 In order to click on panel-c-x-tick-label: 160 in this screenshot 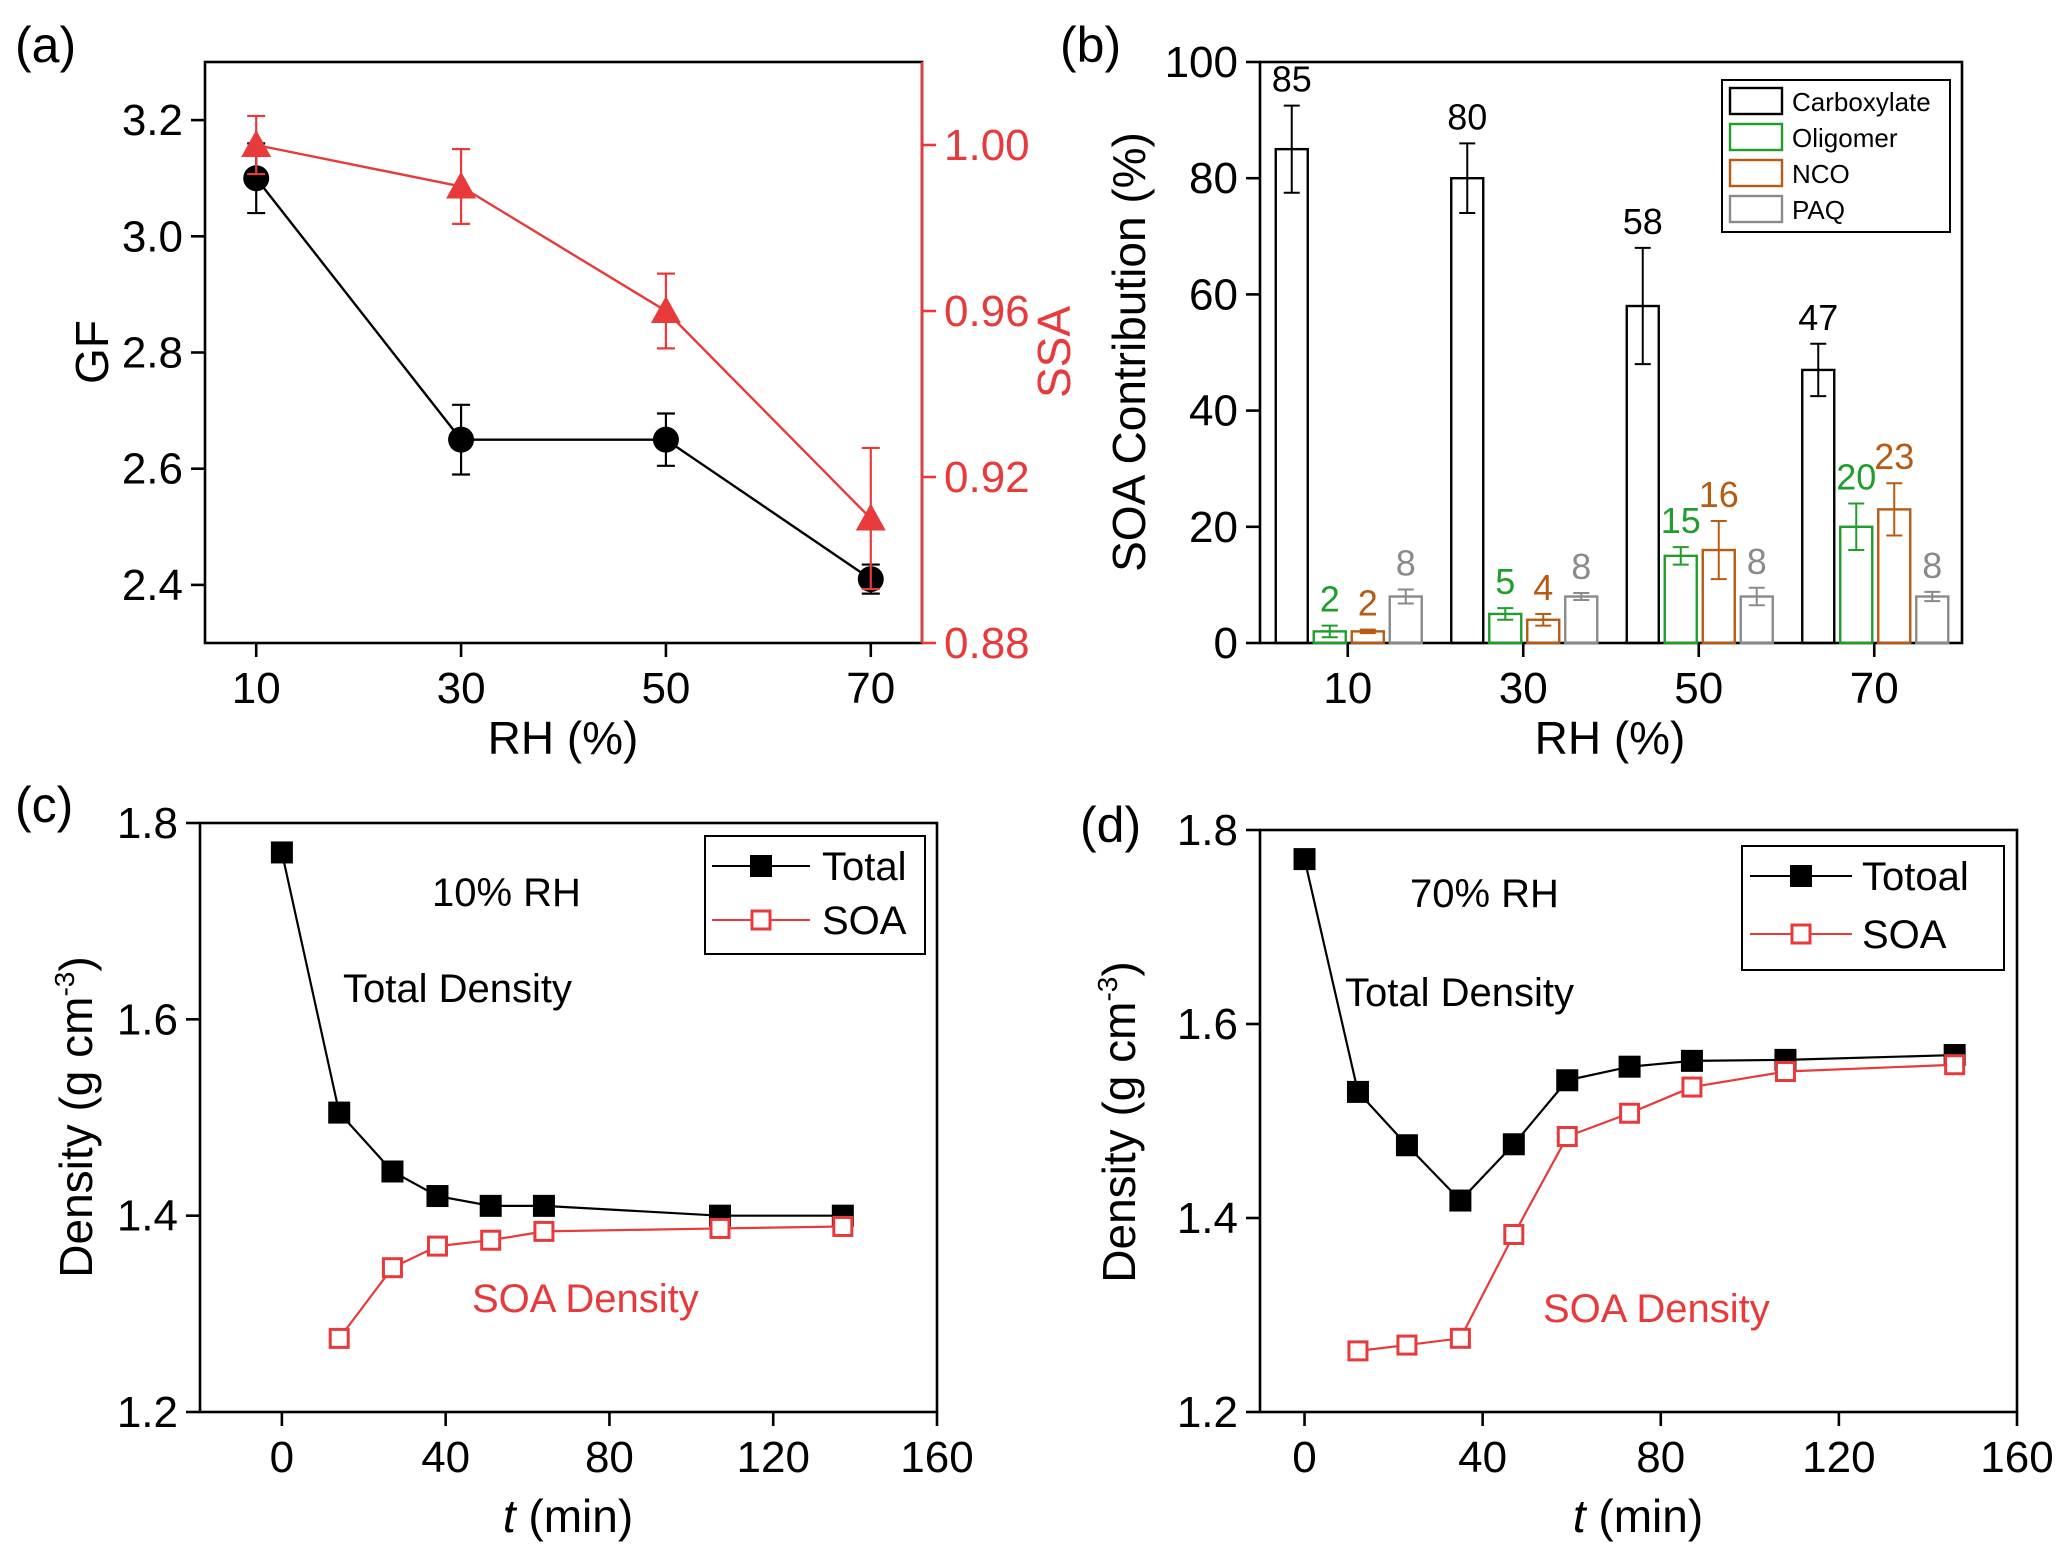, I will do `click(936, 1457)`.